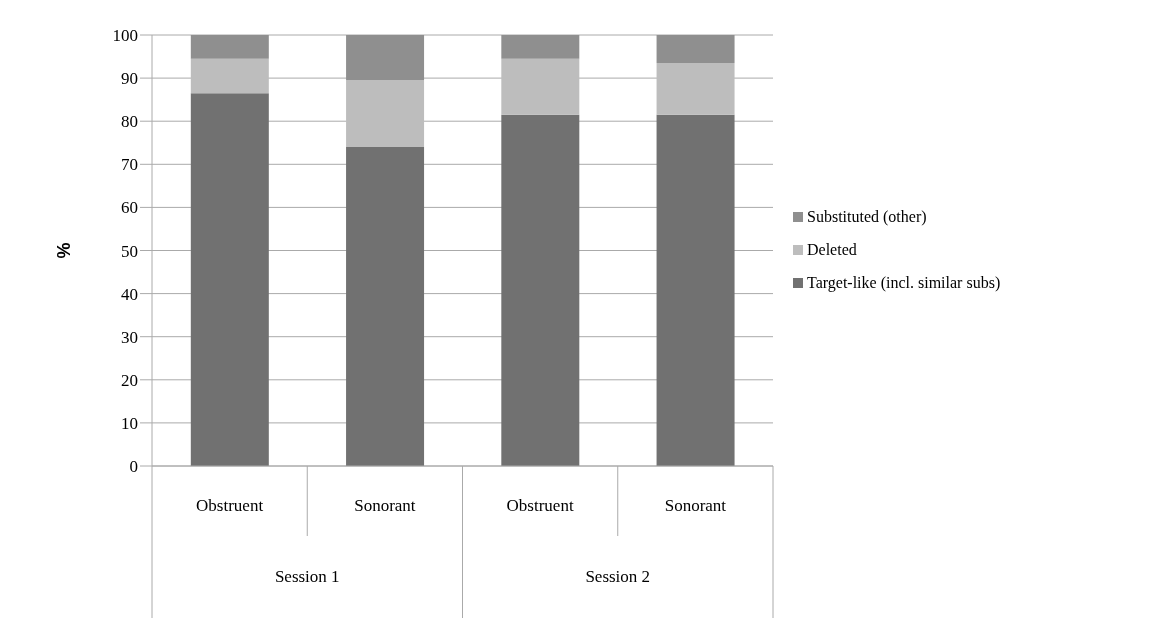  What do you see at coordinates (129, 165) in the screenshot?
I see `y-tick-label: 70` at bounding box center [129, 165].